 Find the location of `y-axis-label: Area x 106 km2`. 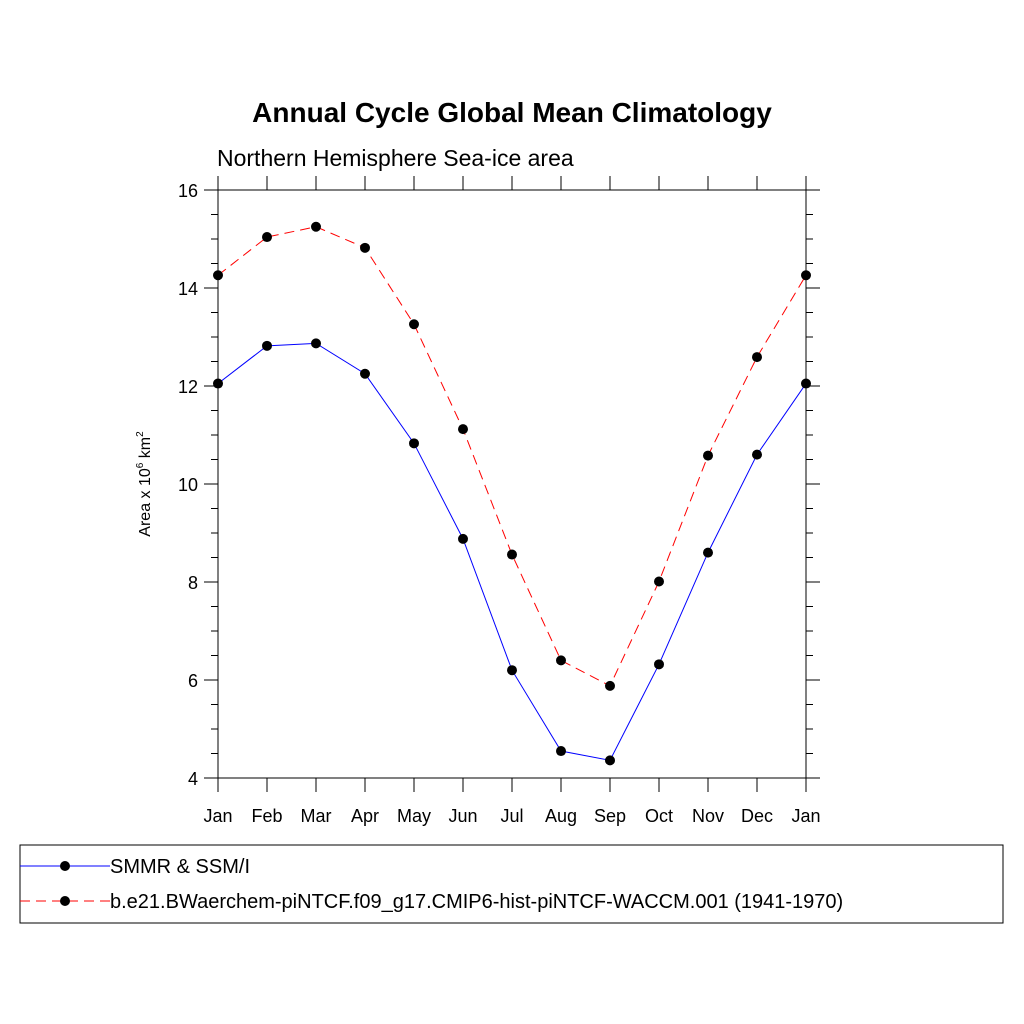

y-axis-label: Area x 106 km2 is located at coordinates (144, 484).